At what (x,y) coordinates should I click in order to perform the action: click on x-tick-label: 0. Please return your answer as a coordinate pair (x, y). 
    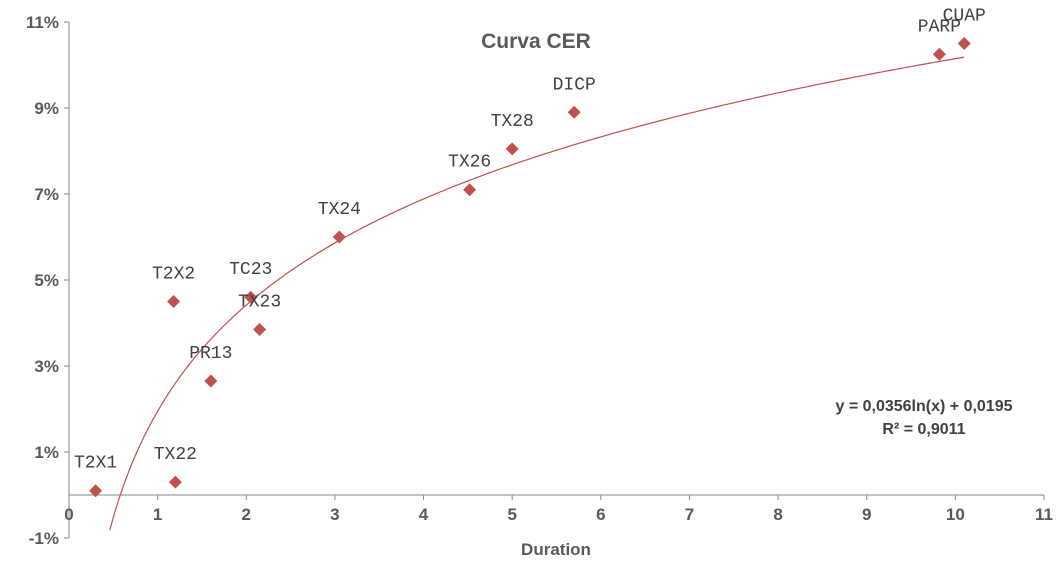
    Looking at the image, I should click on (68, 514).